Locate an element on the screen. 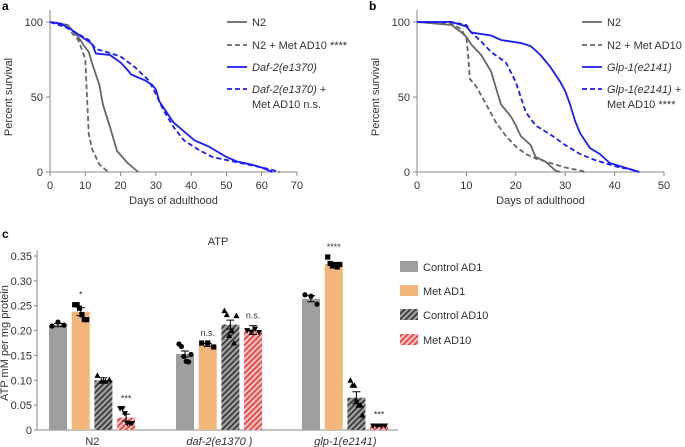 This screenshot has height=447, width=685. legend-entry: N2 + Met AD10 **** is located at coordinates (300, 46).